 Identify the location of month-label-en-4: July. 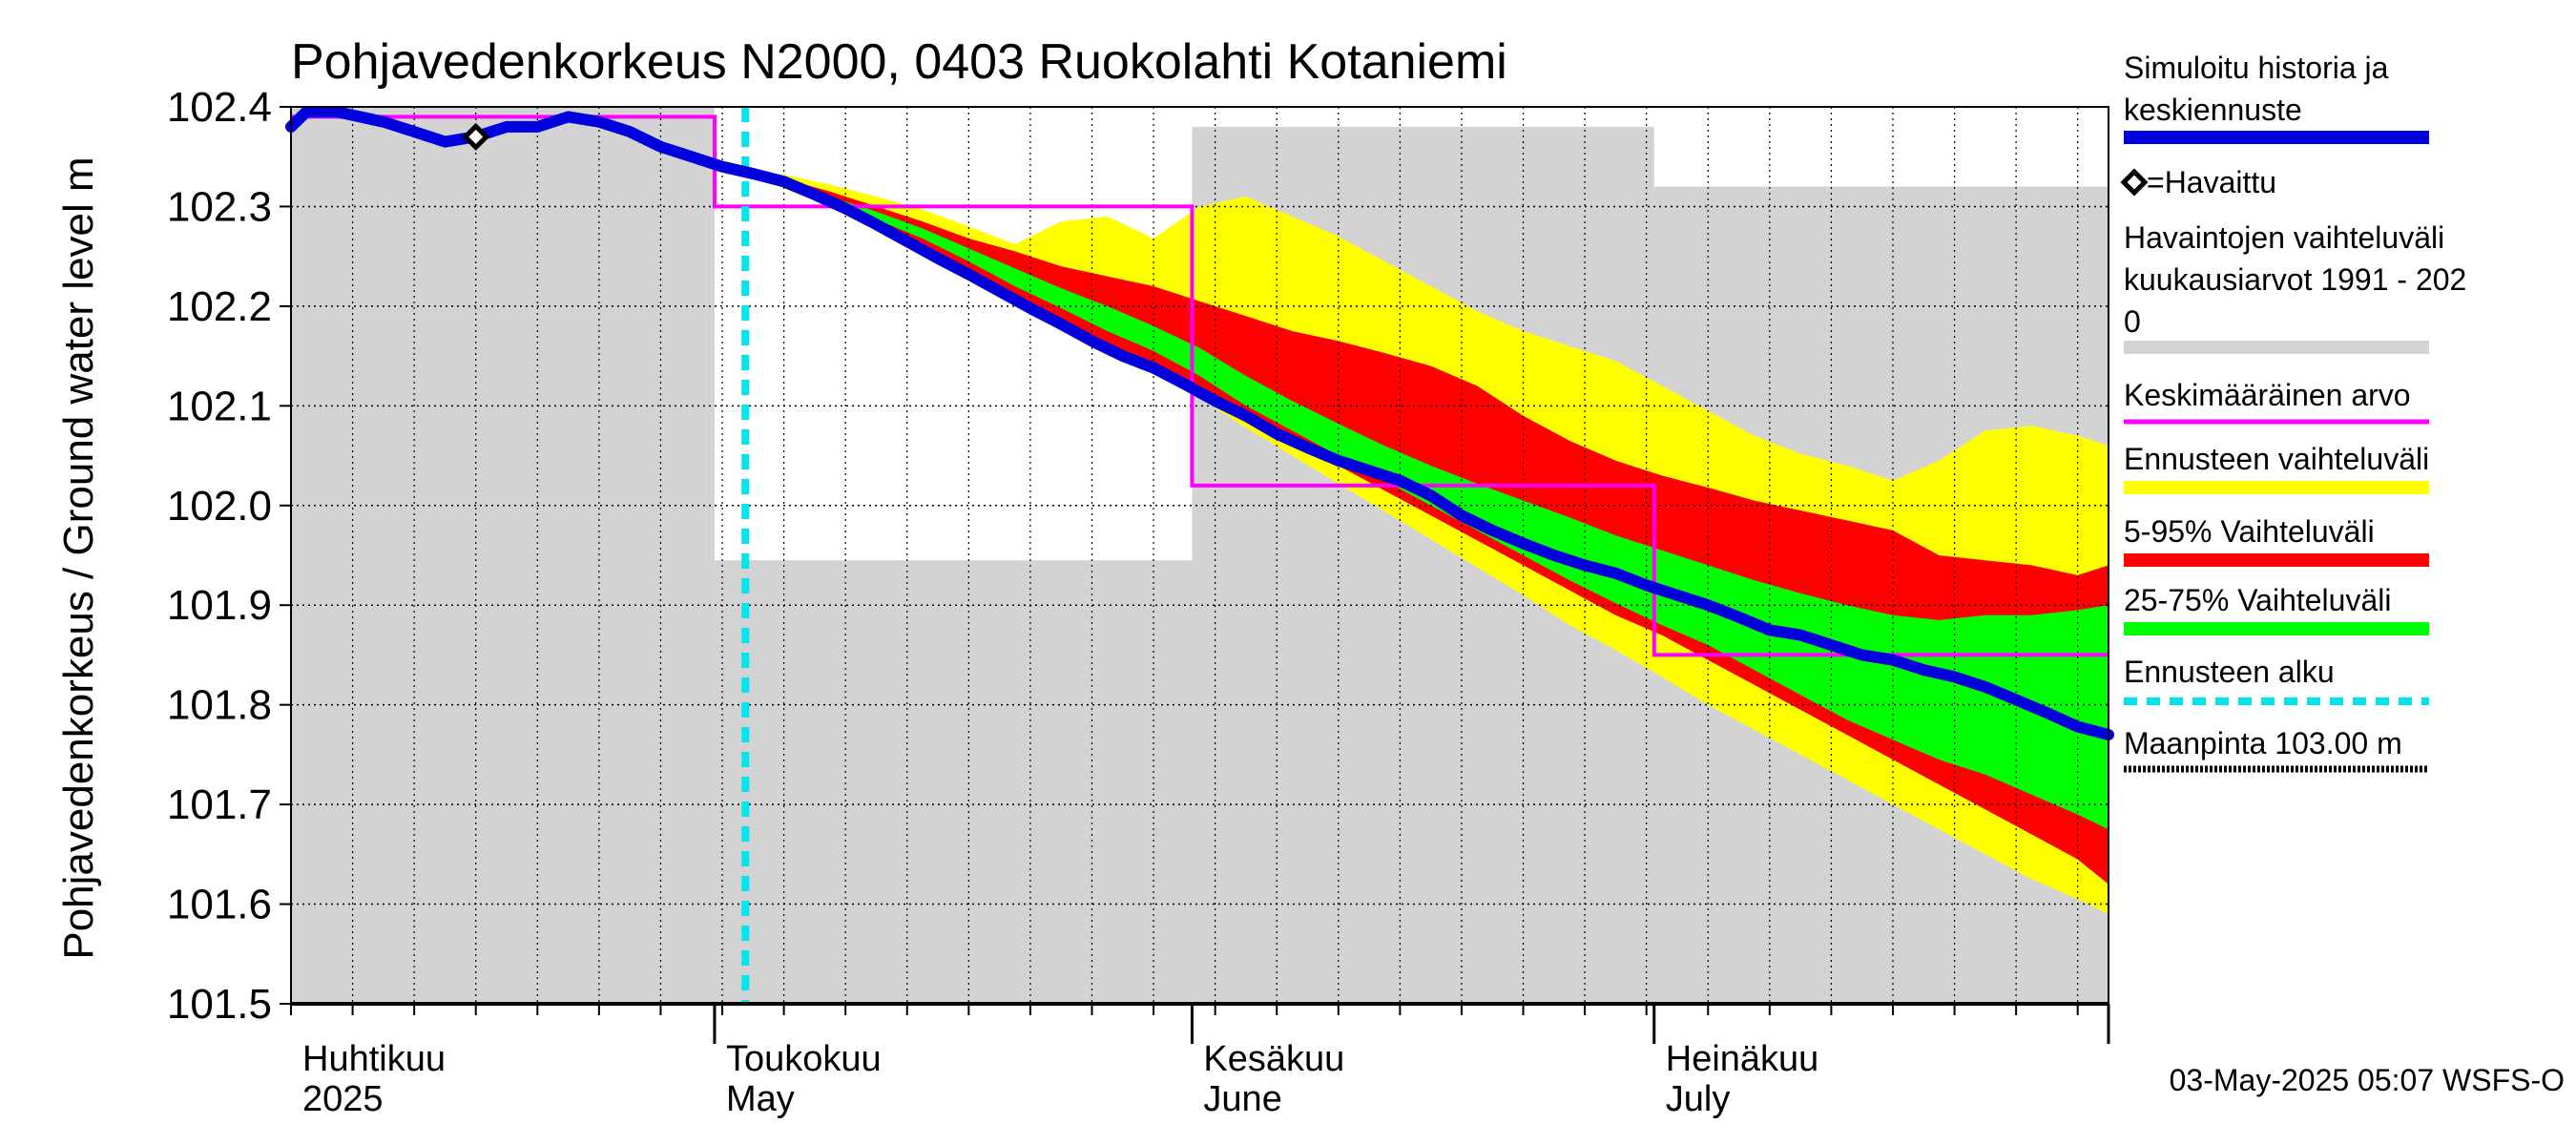
(1698, 1099).